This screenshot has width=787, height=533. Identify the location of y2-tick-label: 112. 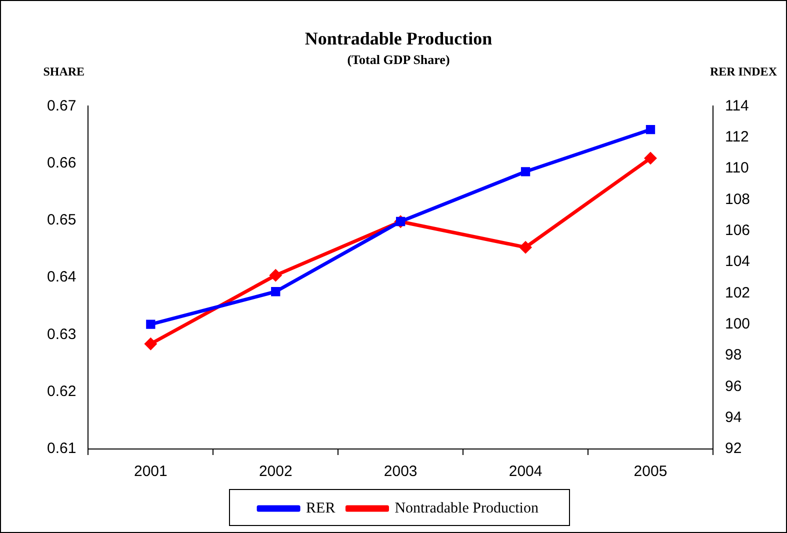
(736, 137).